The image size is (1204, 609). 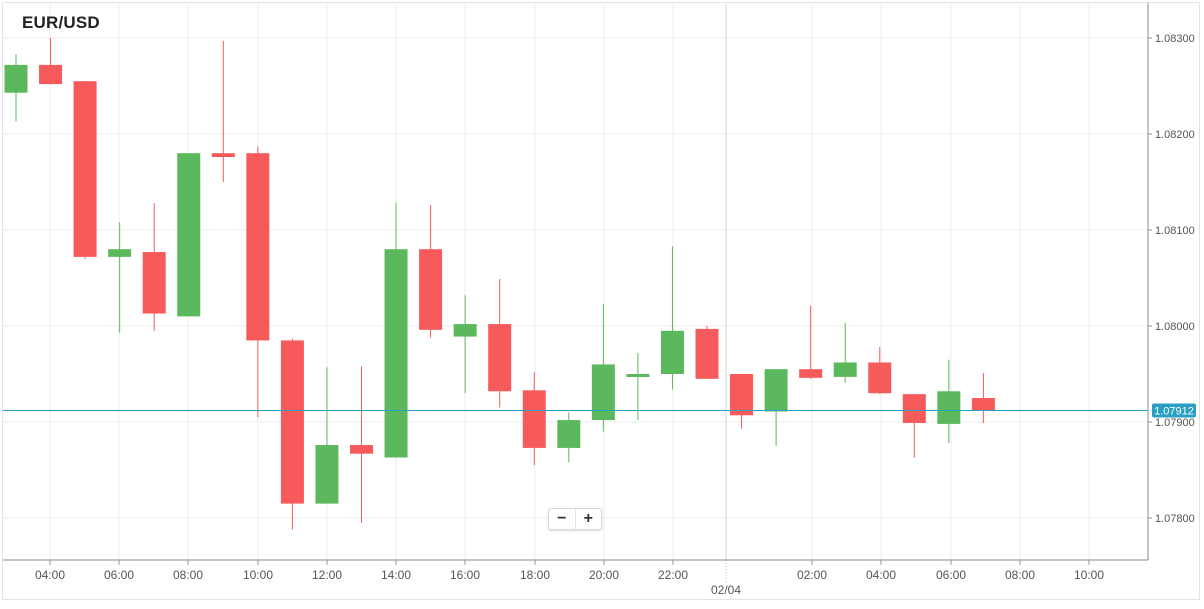 What do you see at coordinates (1175, 327) in the screenshot?
I see `y-tick-label: 1.08000` at bounding box center [1175, 327].